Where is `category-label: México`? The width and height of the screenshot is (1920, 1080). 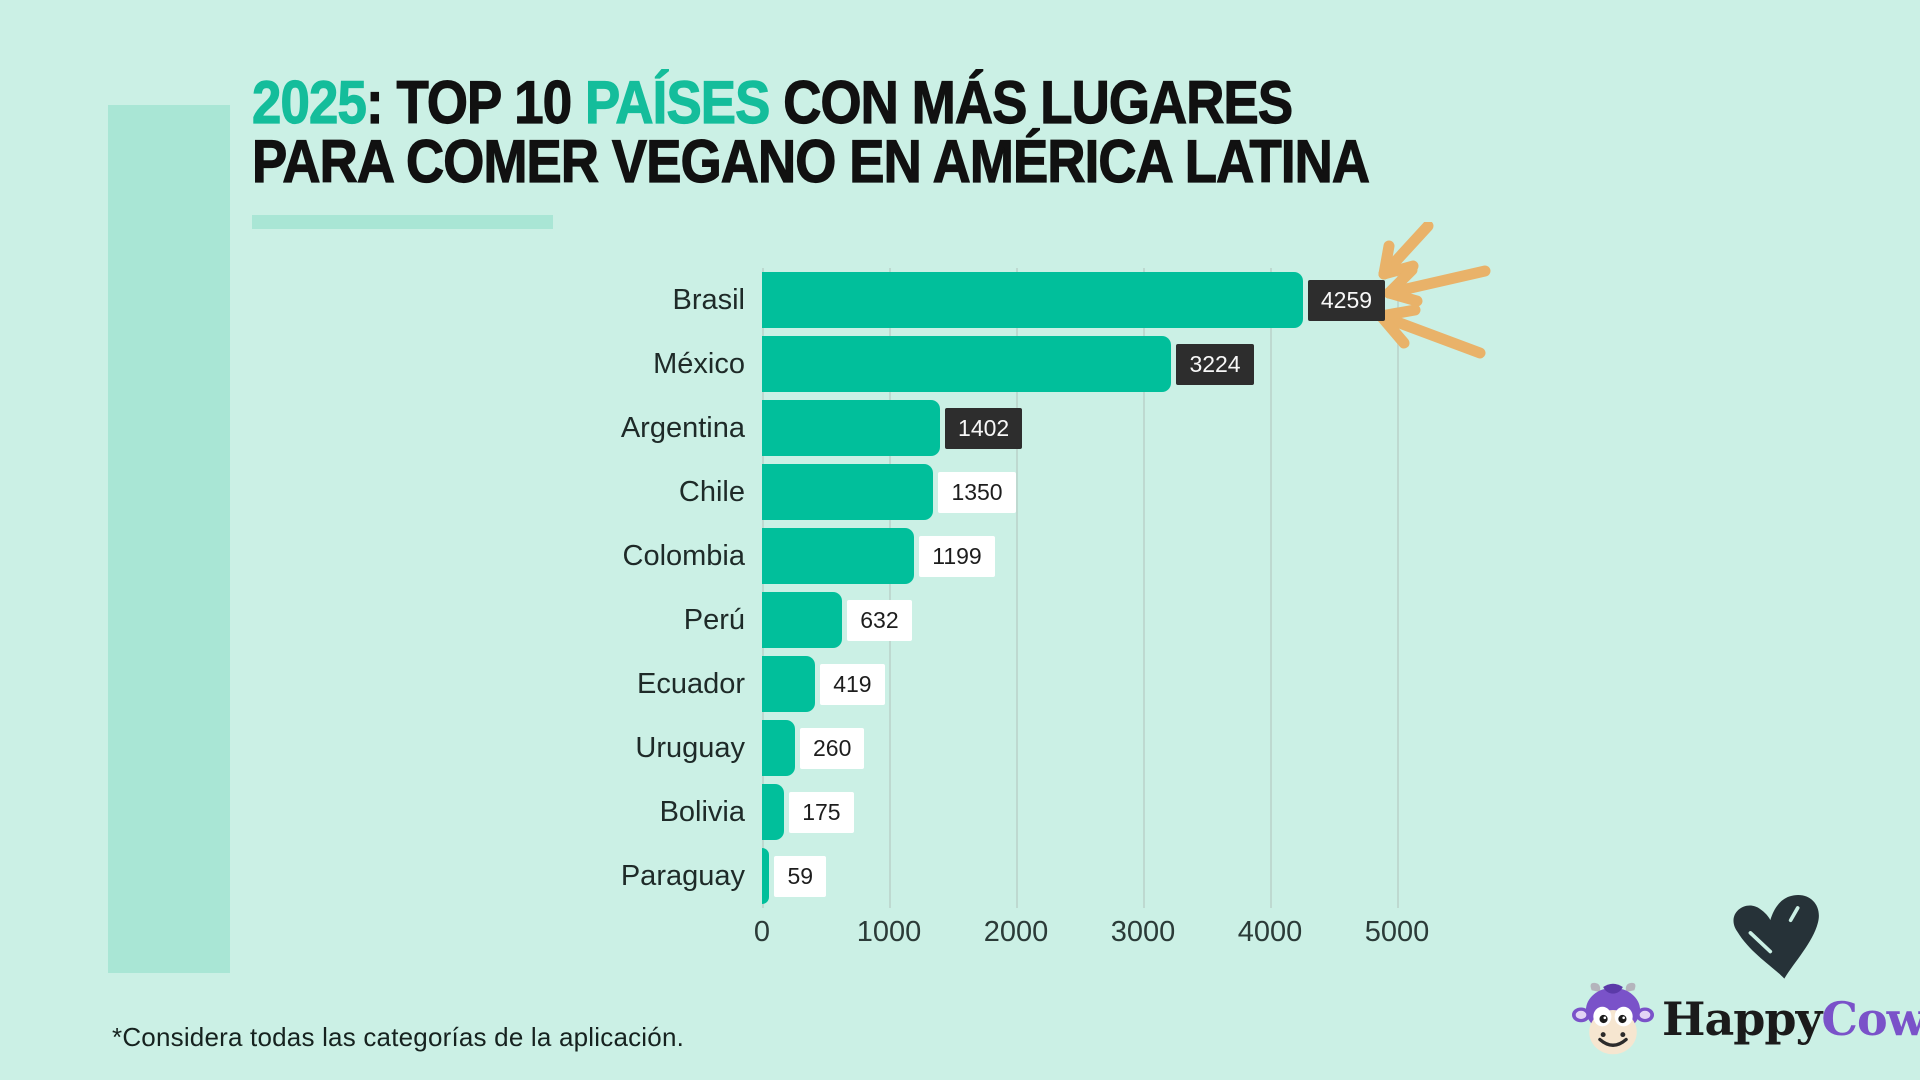
category-label: México is located at coordinates (699, 364).